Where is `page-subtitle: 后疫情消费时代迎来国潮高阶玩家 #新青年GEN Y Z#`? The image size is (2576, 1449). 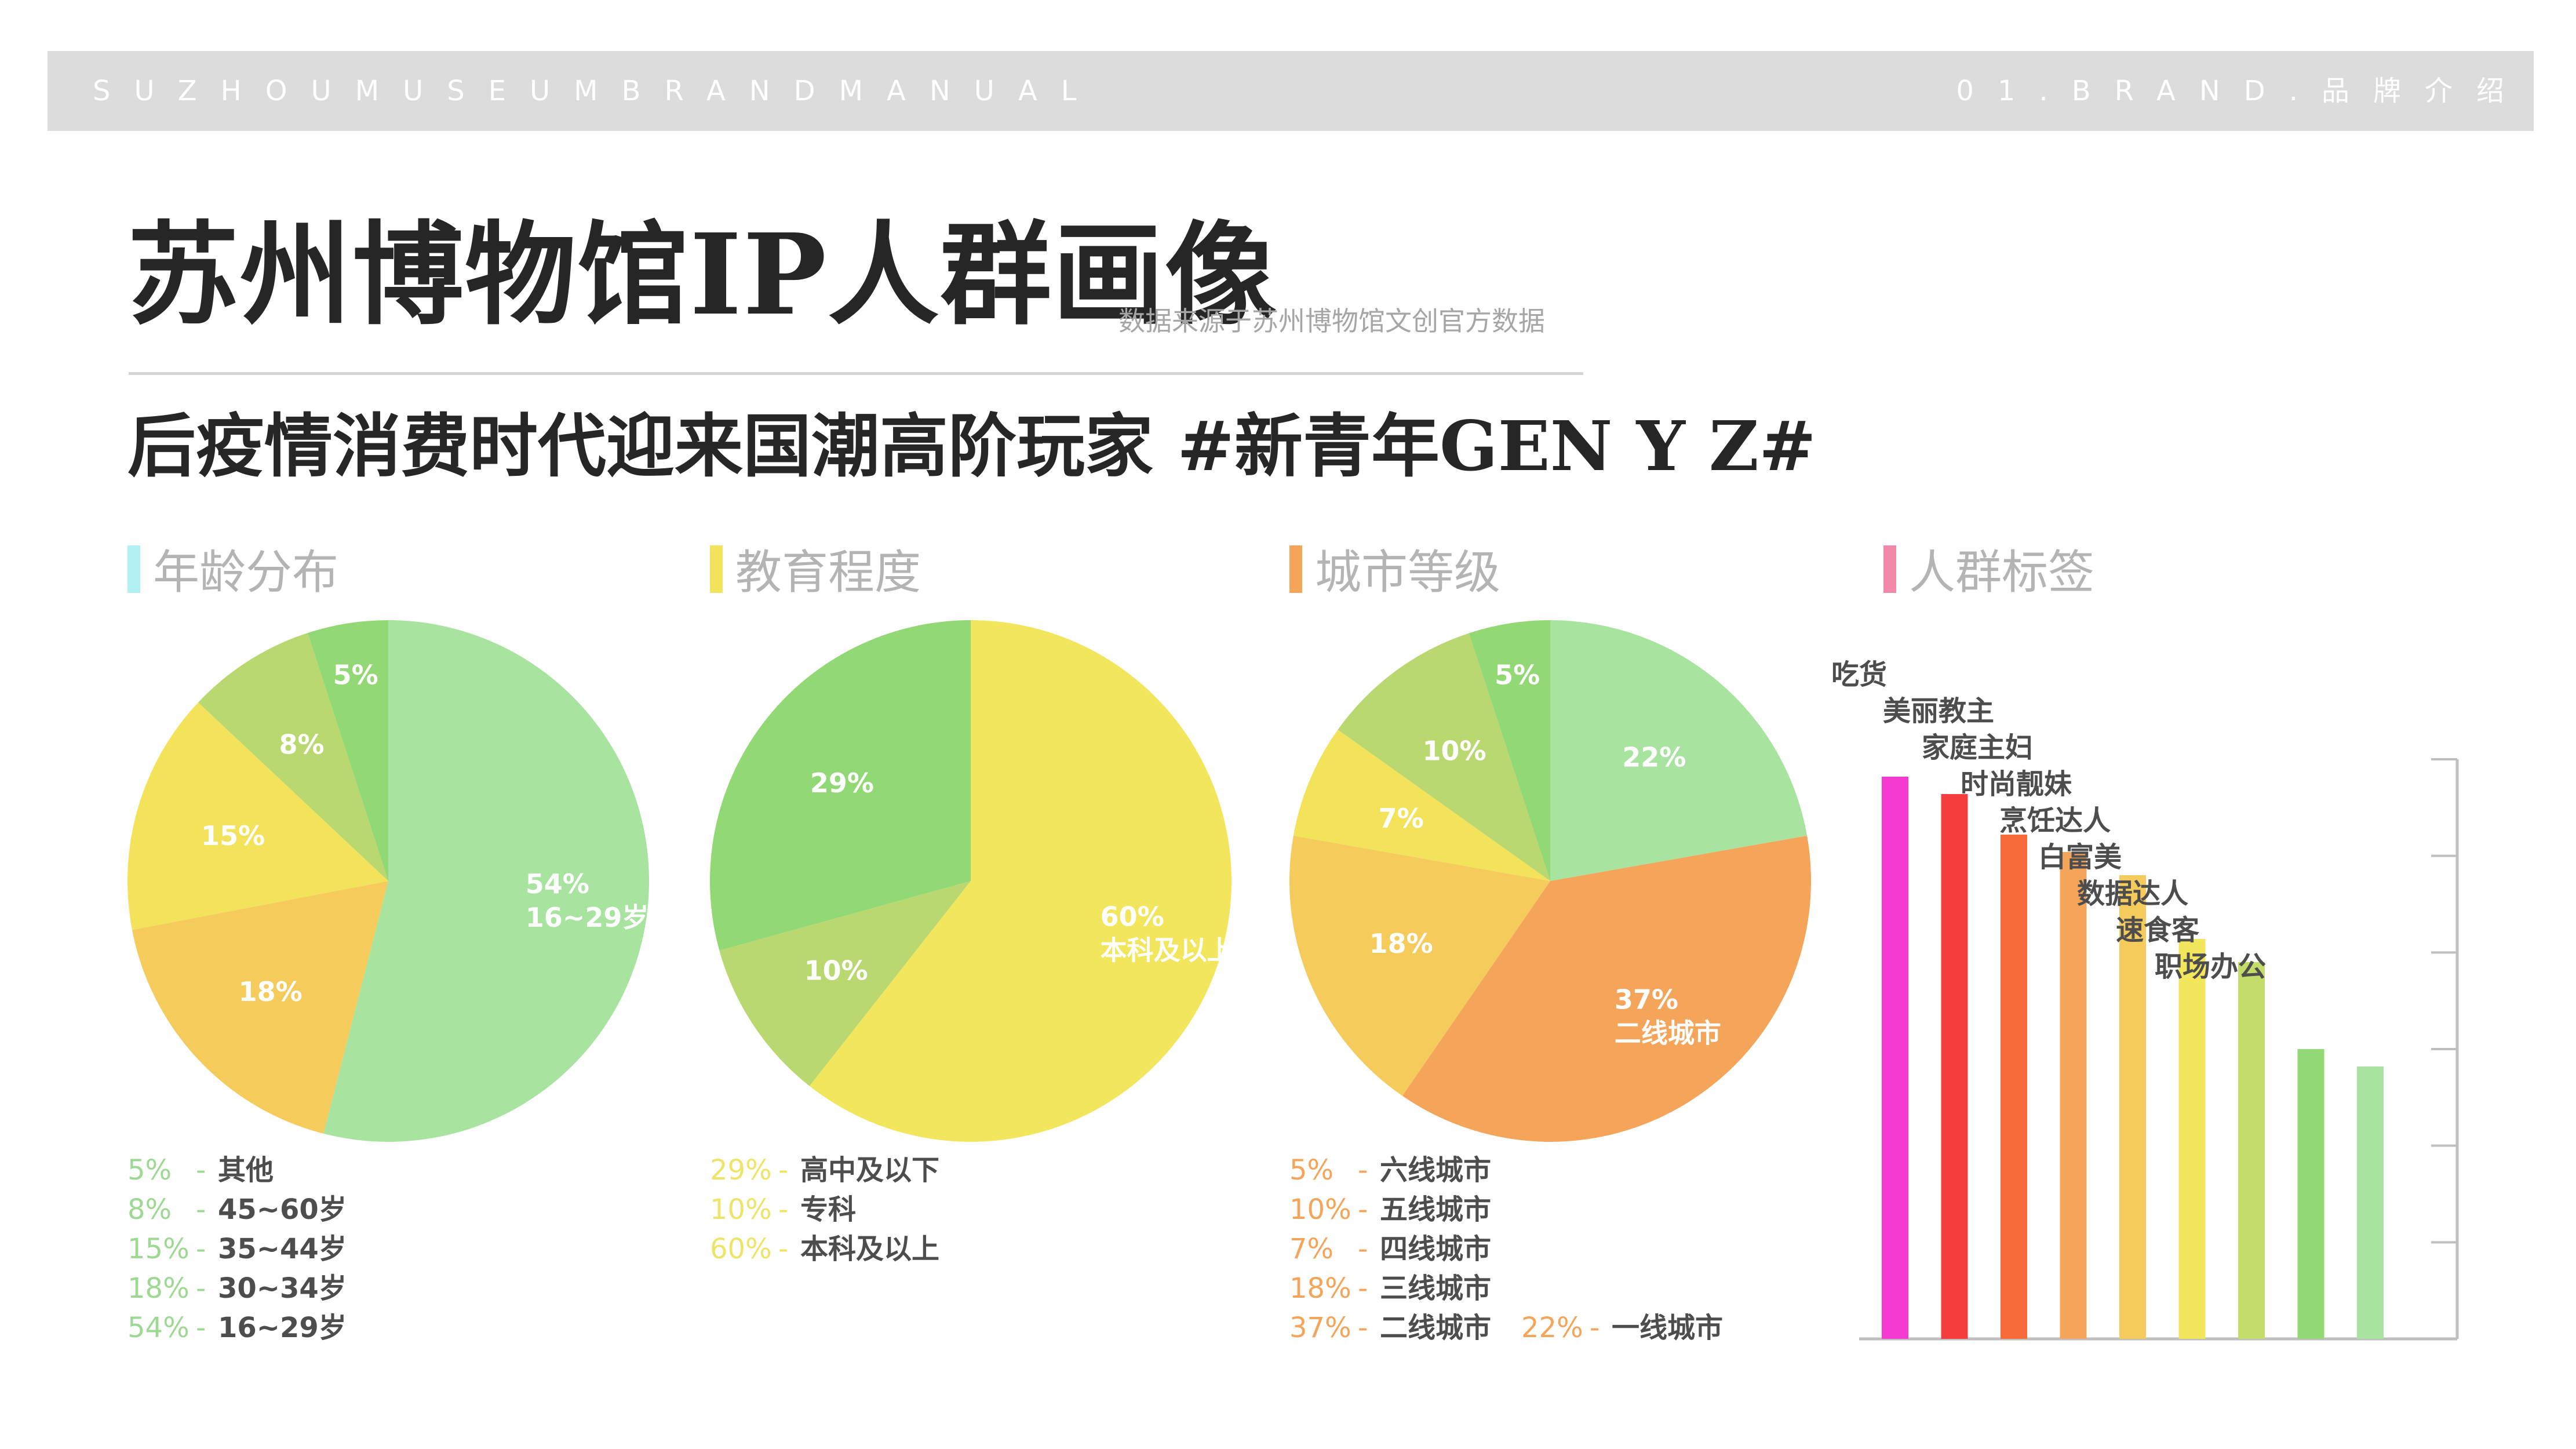
page-subtitle: 后疫情消费时代迎来国潮高阶玩家 #新青年GEN Y Z# is located at coordinates (971, 446).